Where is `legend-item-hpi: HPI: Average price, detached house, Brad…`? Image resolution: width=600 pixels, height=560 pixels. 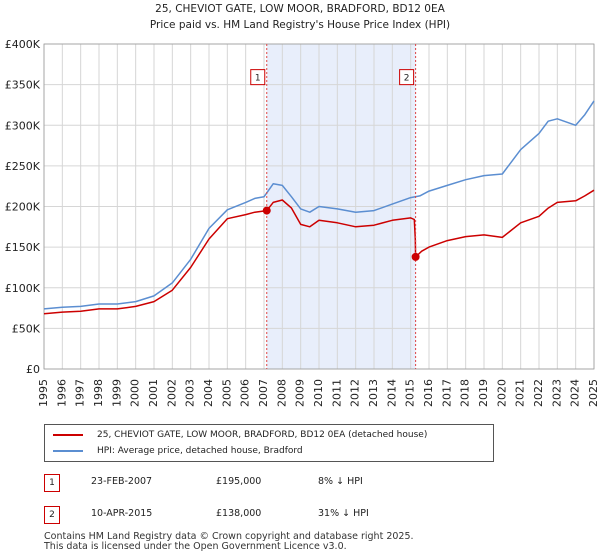
legend-item-hpi: HPI: Average price, detached house, Brad… is located at coordinates (178, 451).